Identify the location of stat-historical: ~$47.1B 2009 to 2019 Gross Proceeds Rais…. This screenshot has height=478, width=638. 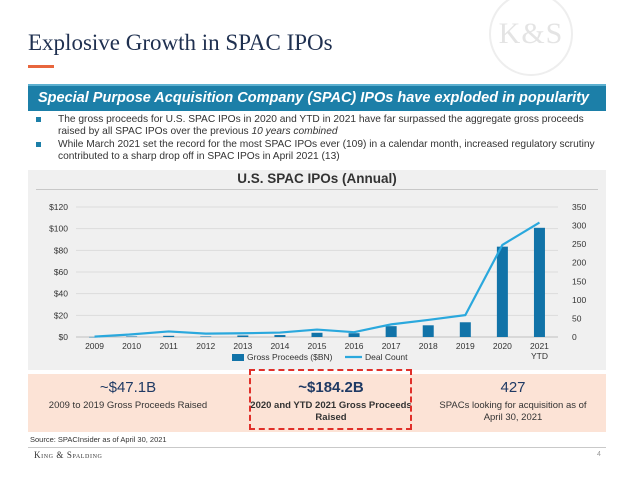
(128, 393).